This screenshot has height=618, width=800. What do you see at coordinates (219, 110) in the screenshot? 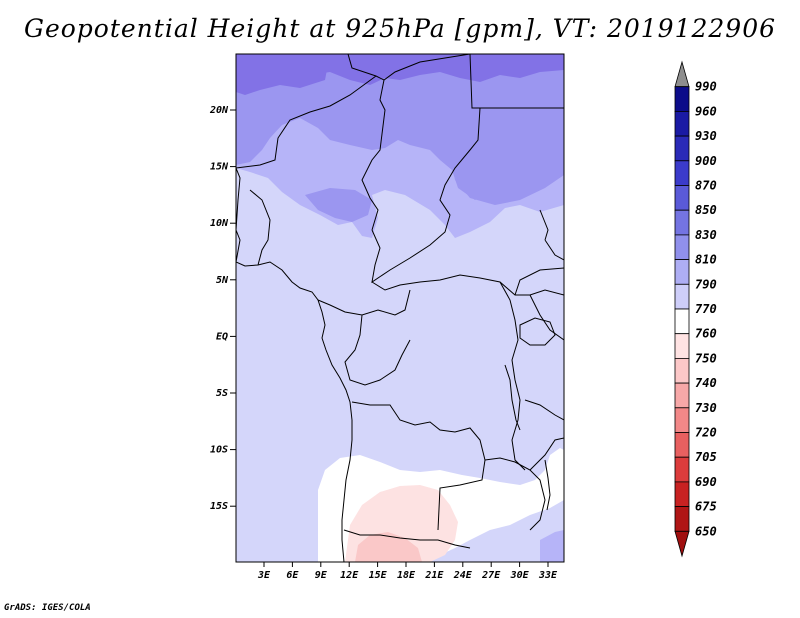
I see `lat-label: 20N` at bounding box center [219, 110].